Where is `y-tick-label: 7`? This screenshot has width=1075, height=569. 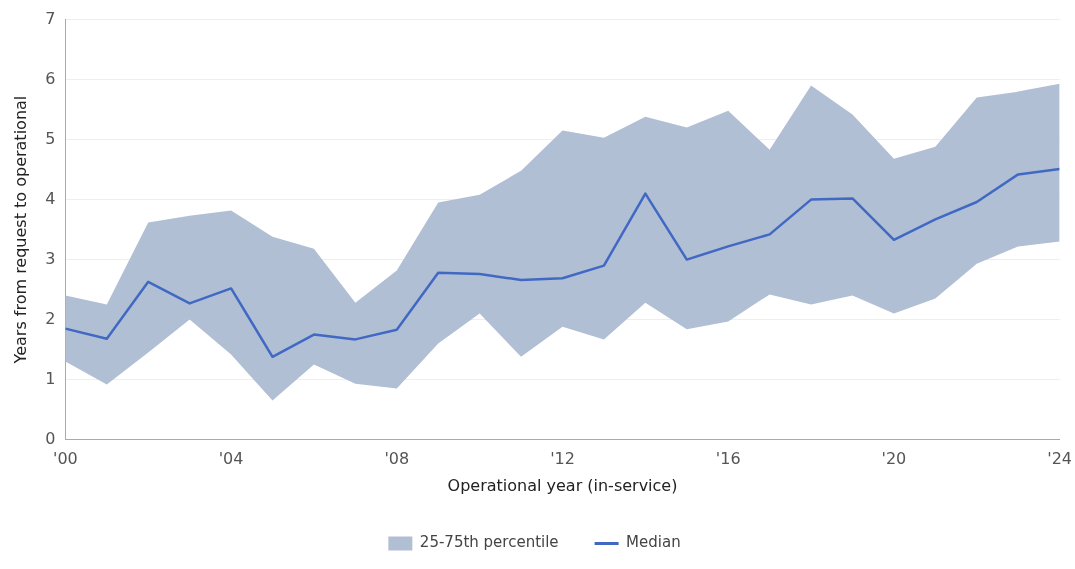
y-tick-label: 7 is located at coordinates (50, 18).